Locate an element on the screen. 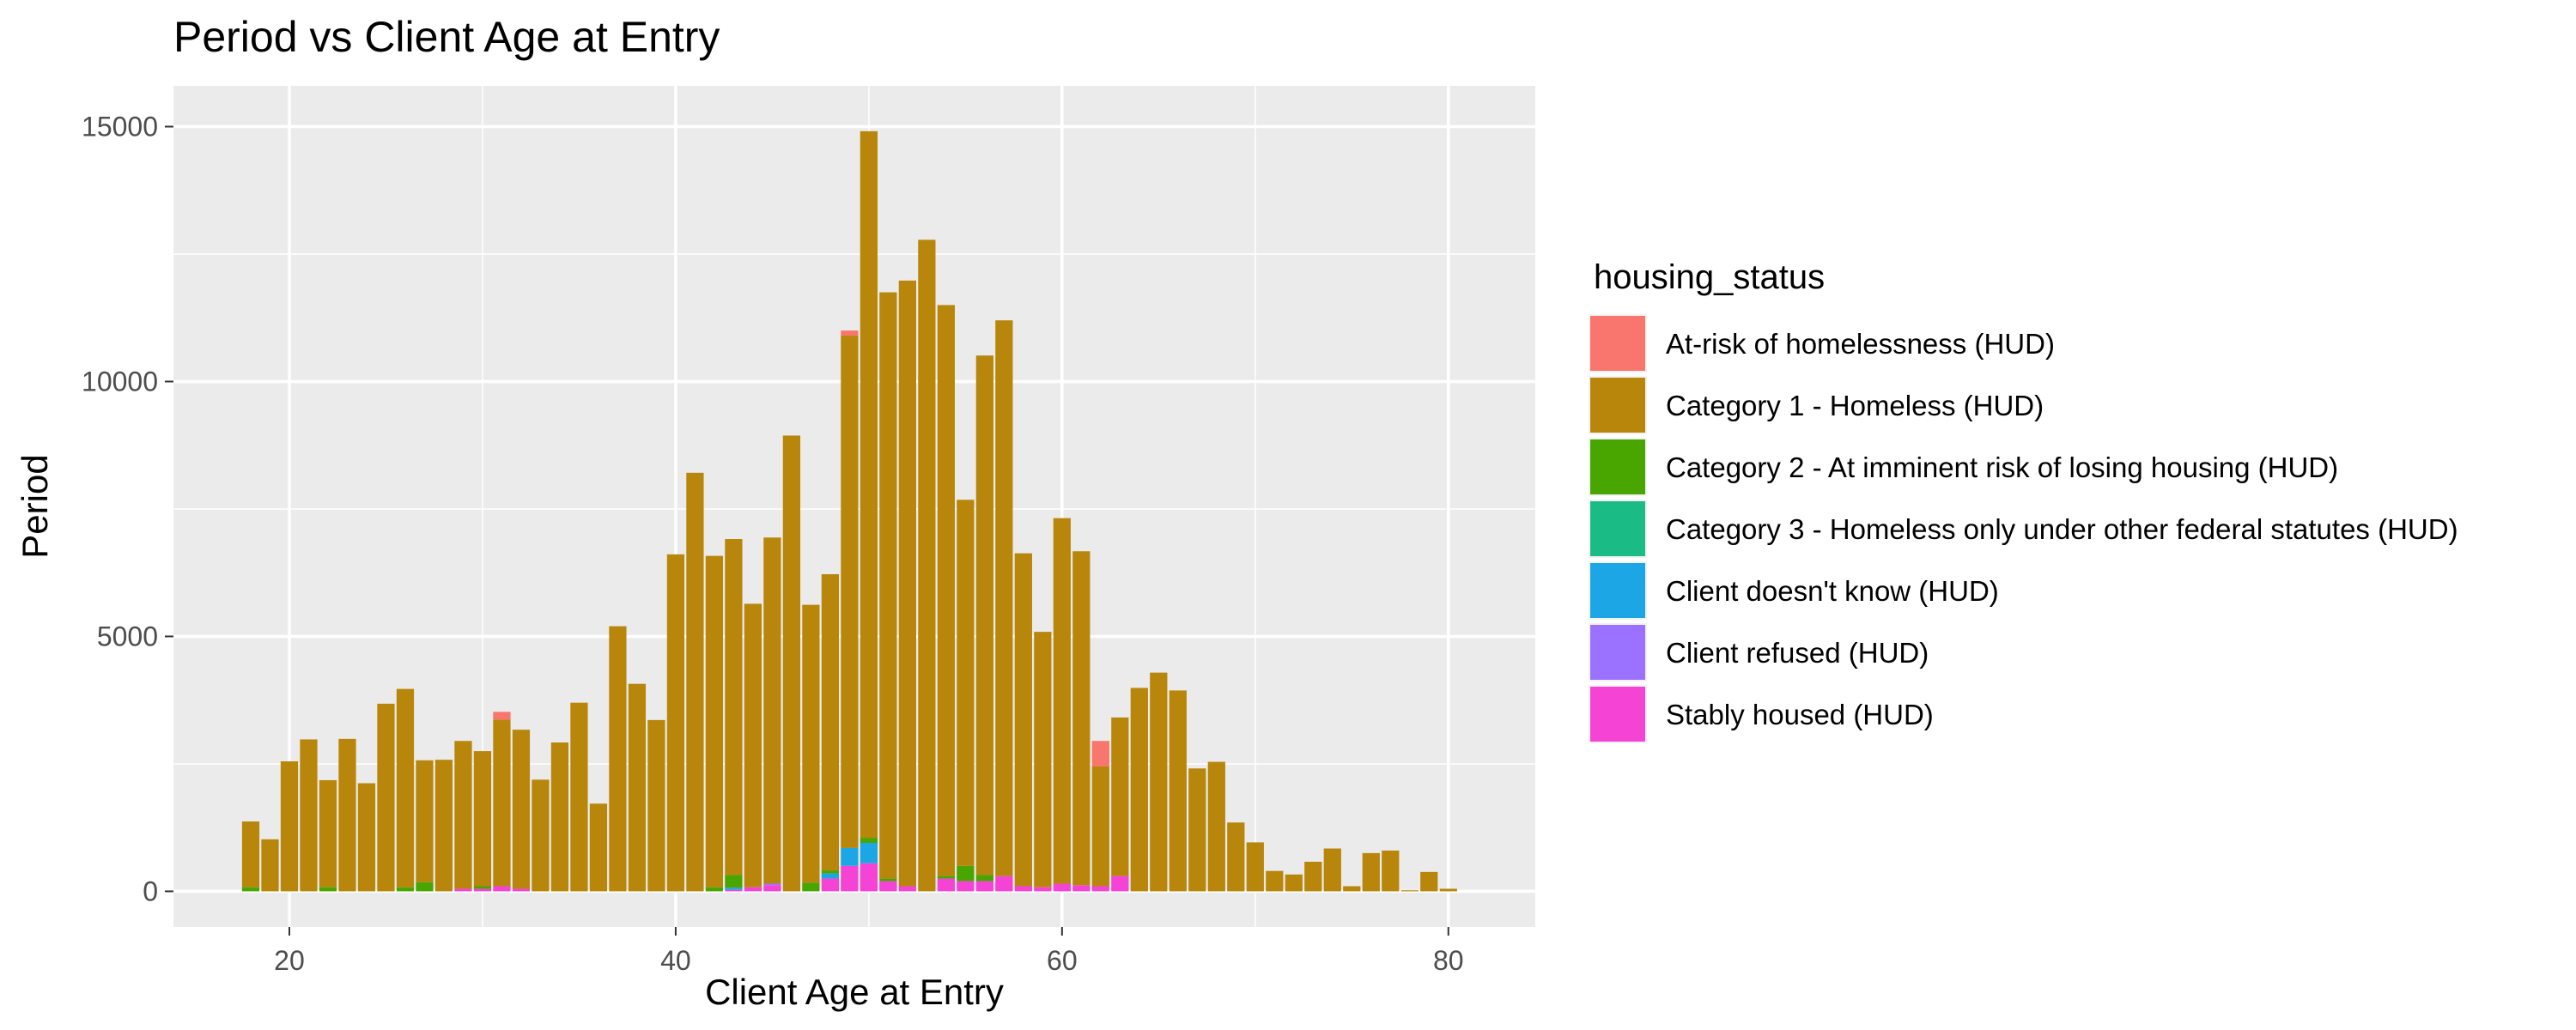 The height and width of the screenshot is (1030, 2576). chart-title: Period vs Client Age at Entry is located at coordinates (446, 37).